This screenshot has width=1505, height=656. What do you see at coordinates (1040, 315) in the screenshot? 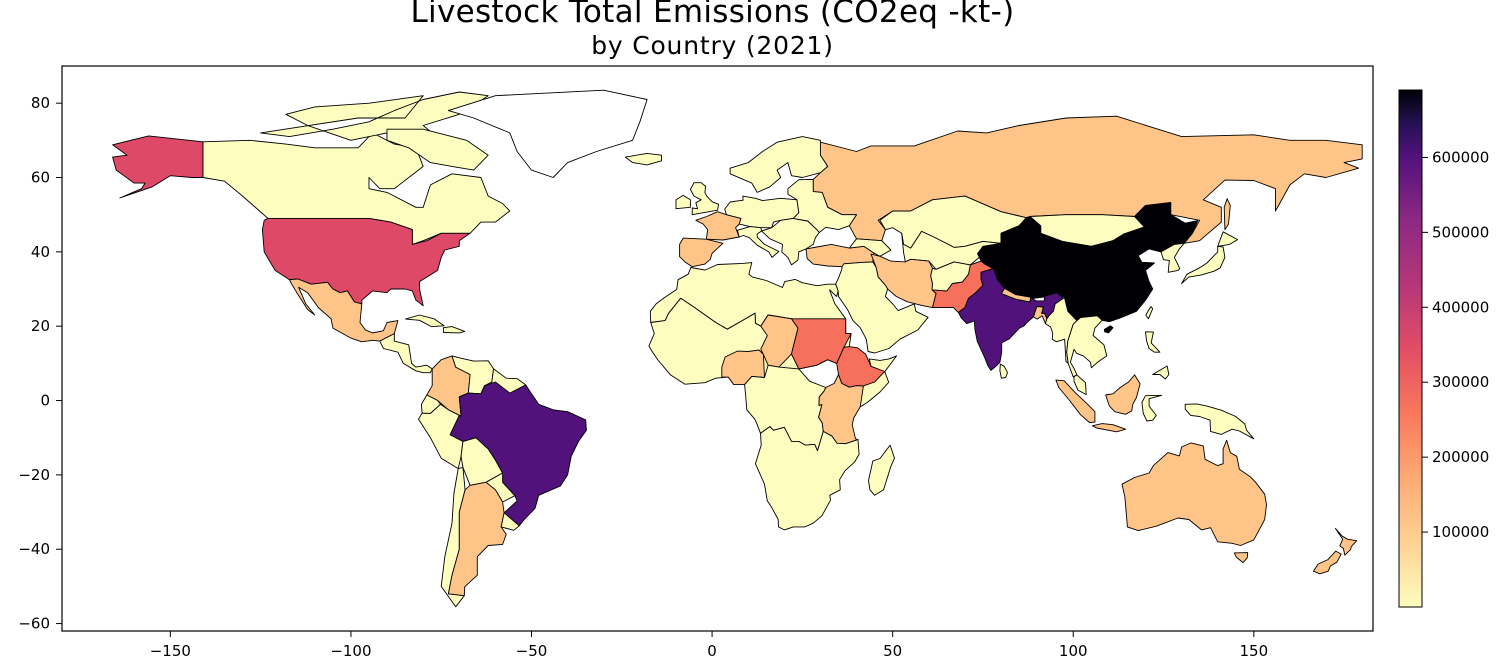
I see `country-bangladesh` at bounding box center [1040, 315].